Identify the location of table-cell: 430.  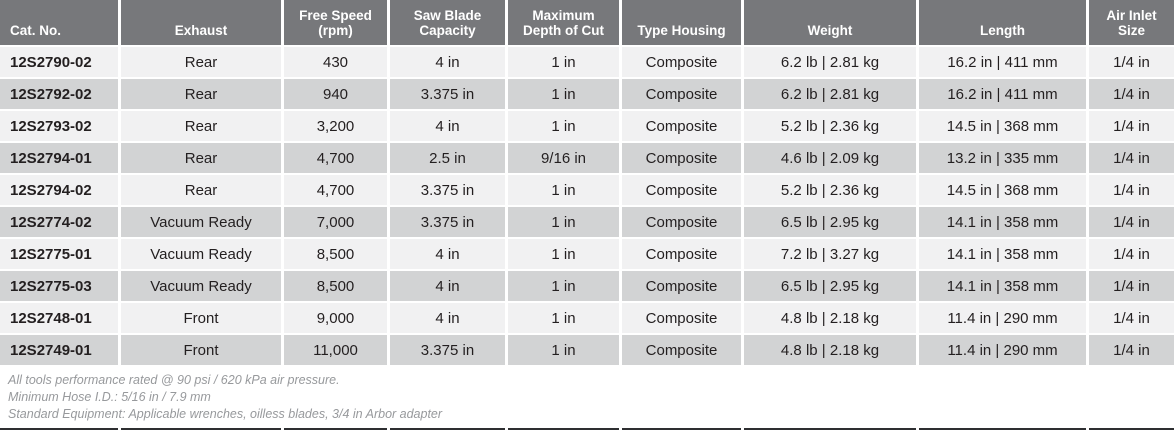
(335, 62).